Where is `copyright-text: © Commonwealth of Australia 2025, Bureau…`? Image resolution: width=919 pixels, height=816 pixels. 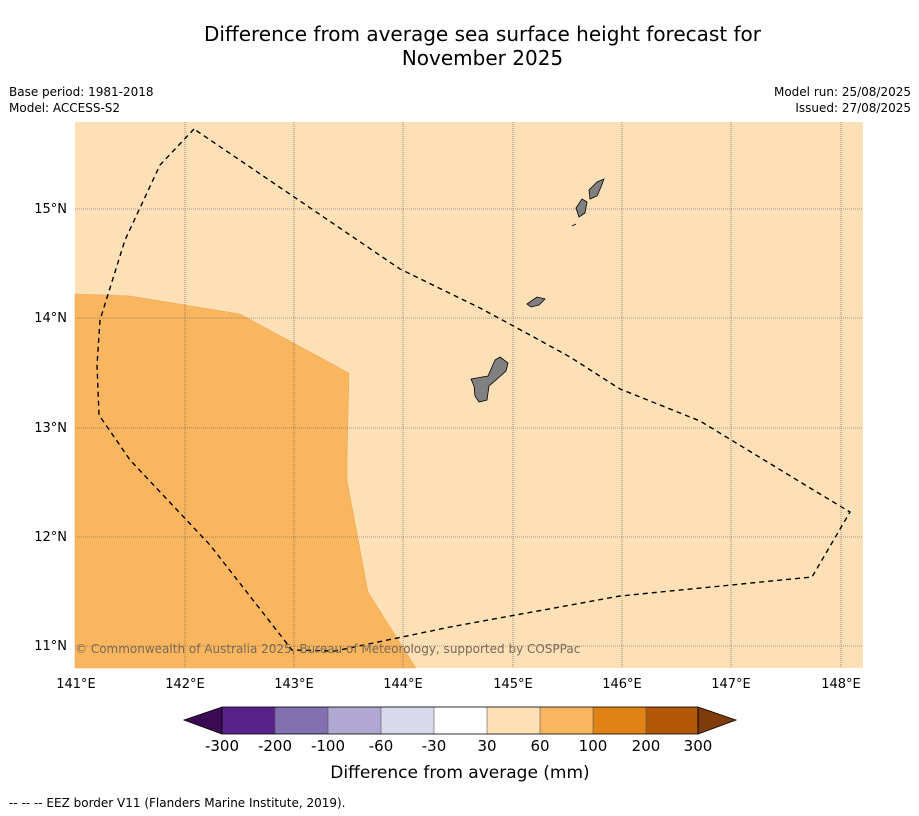 copyright-text: © Commonwealth of Australia 2025, Bureau… is located at coordinates (327, 649).